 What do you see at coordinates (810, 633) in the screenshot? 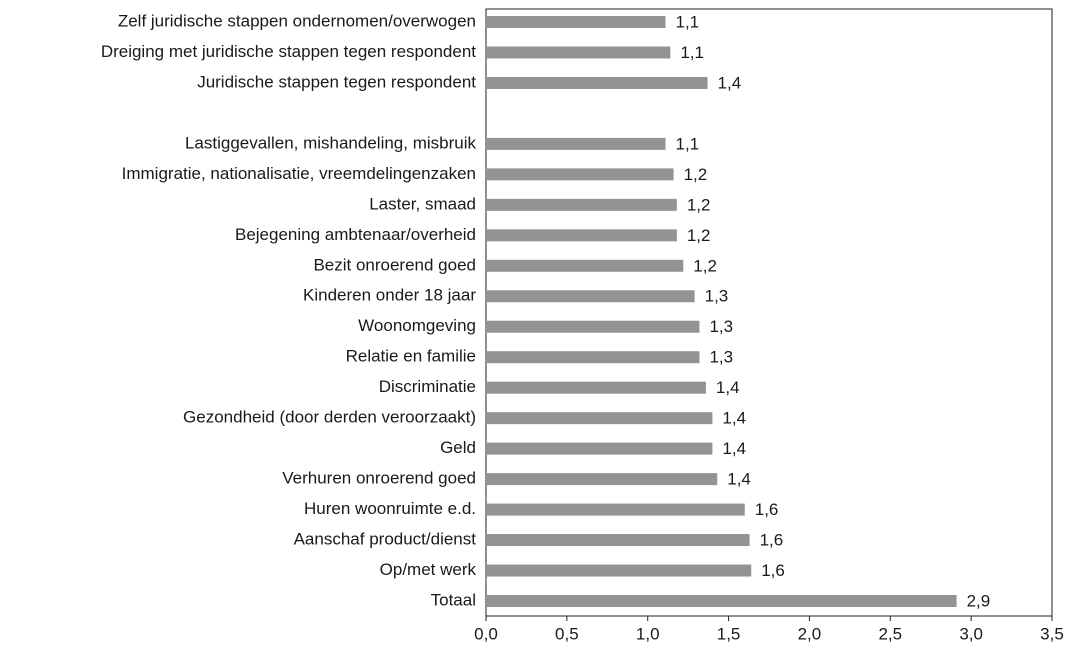
I see `x-tick-label: 2,0` at bounding box center [810, 633].